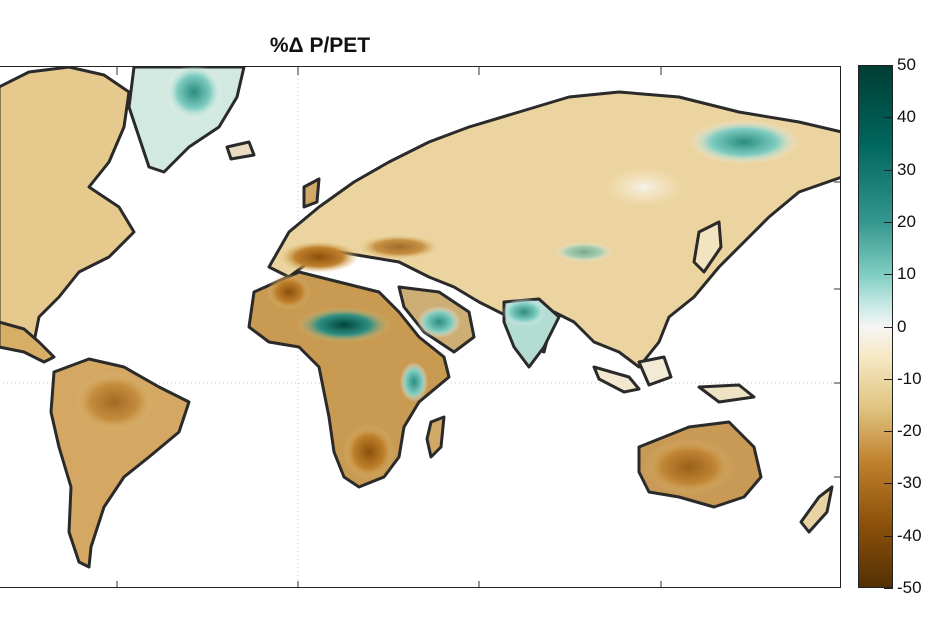  What do you see at coordinates (240, 150) in the screenshot?
I see `iceland` at bounding box center [240, 150].